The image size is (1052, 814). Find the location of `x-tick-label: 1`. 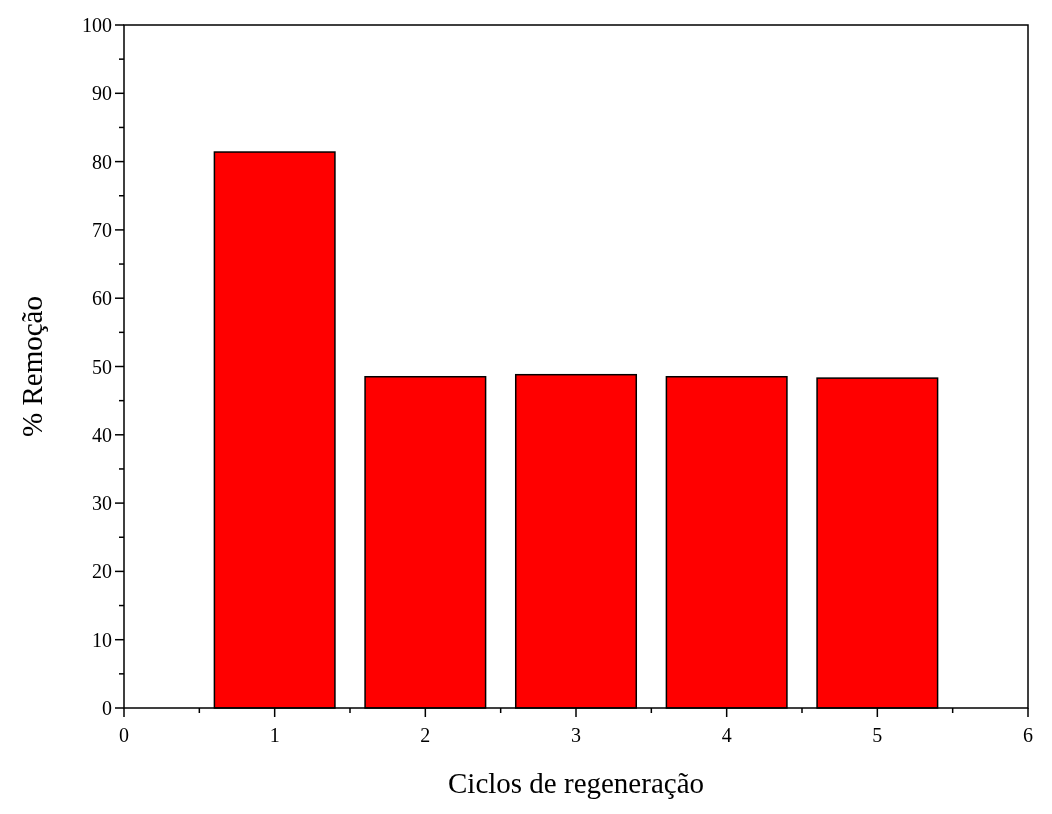

x-tick-label: 1 is located at coordinates (274, 735).